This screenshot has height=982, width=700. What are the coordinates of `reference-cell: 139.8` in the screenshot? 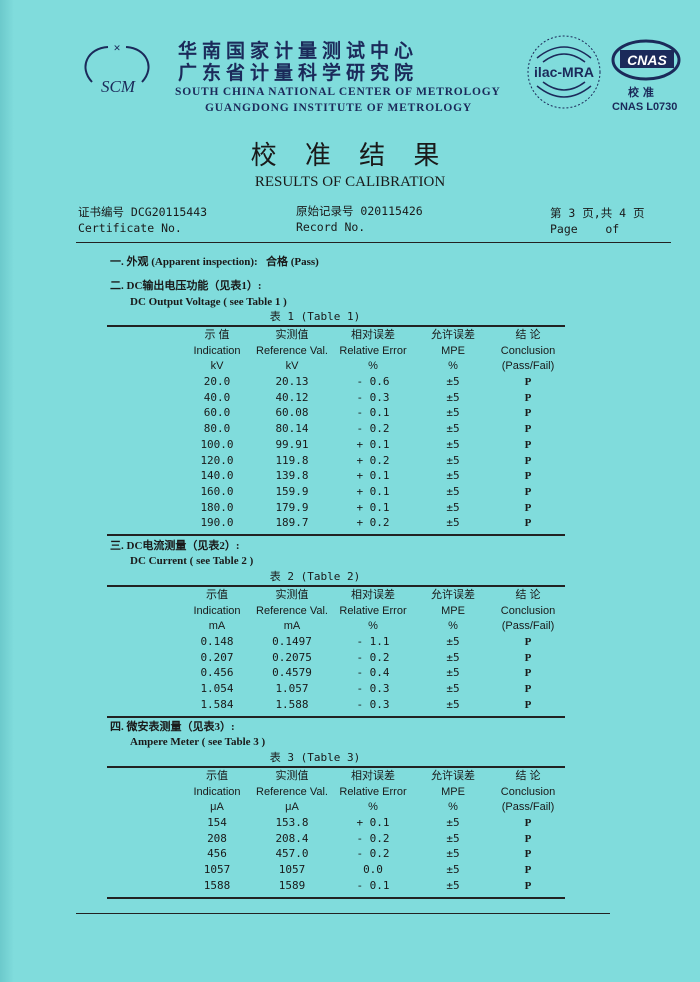 It's located at (292, 476).